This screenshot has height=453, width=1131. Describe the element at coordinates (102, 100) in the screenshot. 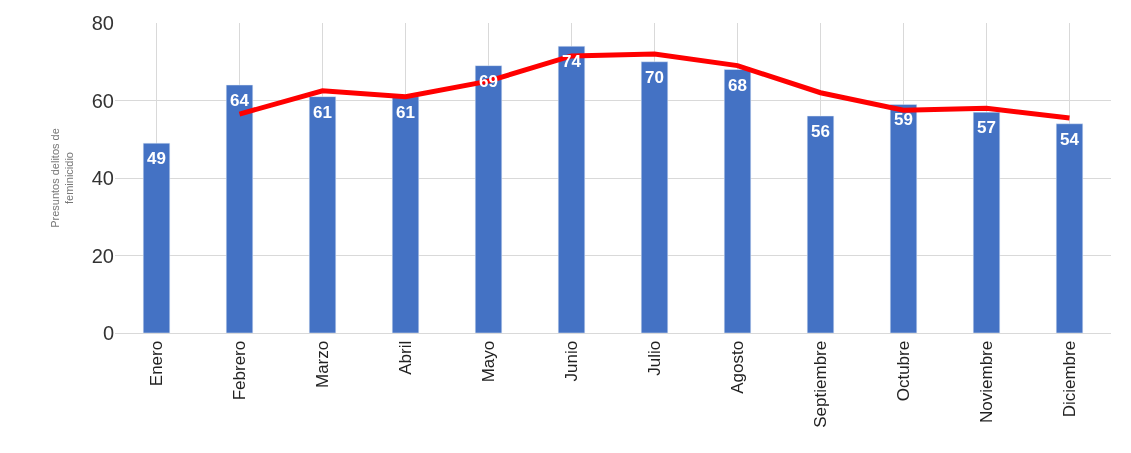

I see `y-tick-label: 60` at that location.